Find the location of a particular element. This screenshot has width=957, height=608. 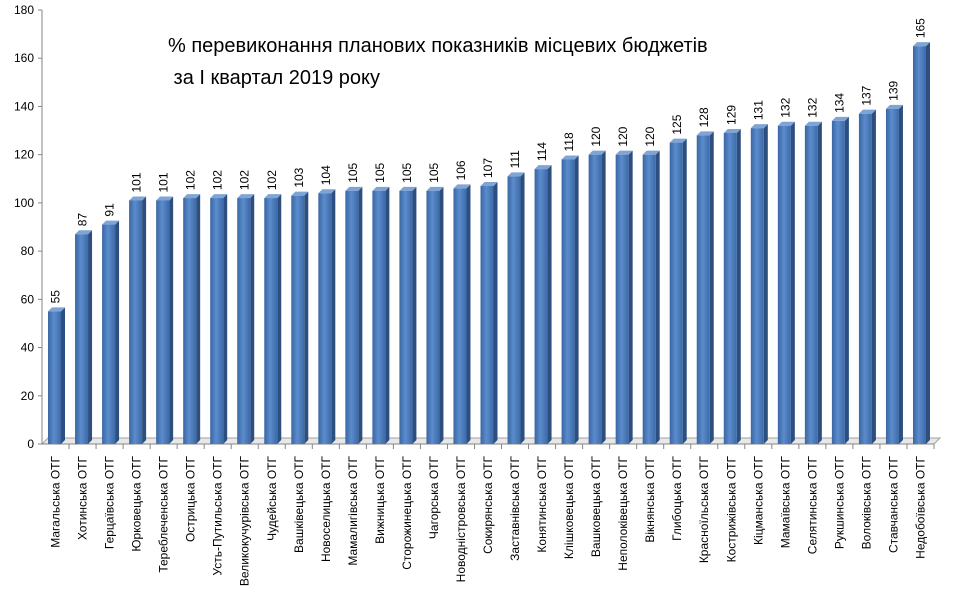

x-tick-label: Ставчанська ОТГ is located at coordinates (893, 505).